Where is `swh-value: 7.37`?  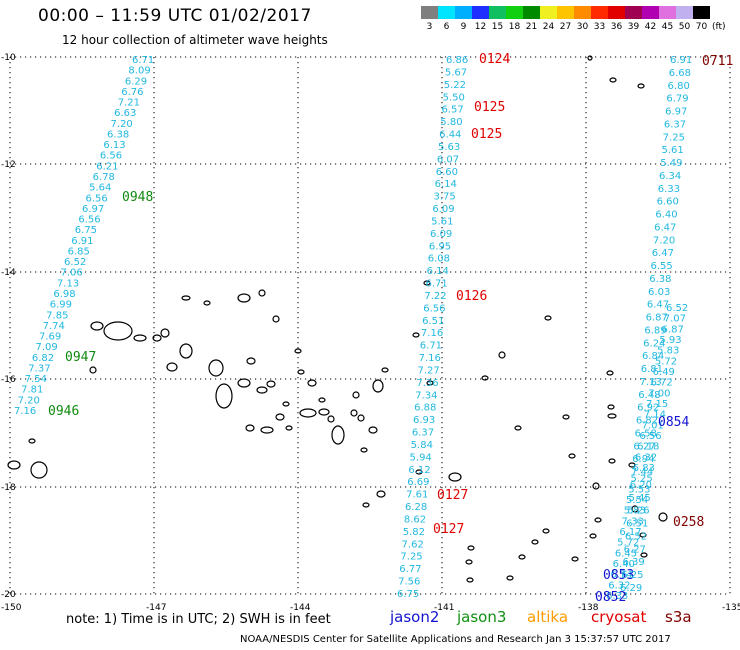 swh-value: 7.37 is located at coordinates (39, 368).